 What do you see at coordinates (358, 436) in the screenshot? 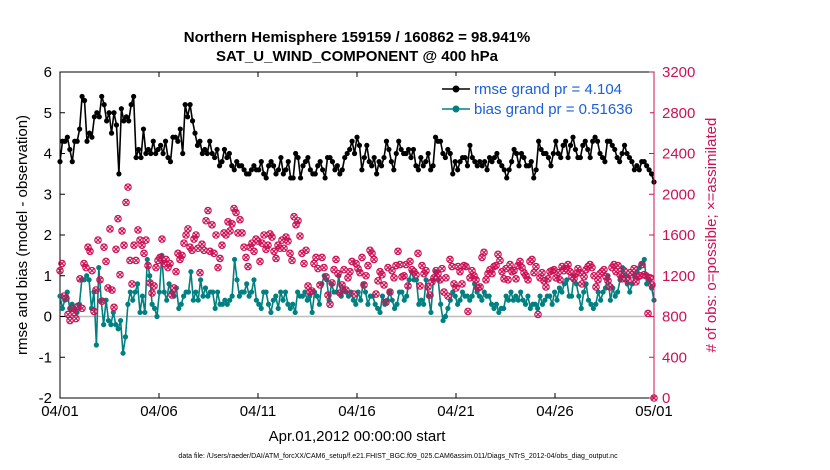
I see `x-axis-label: Apr.01,2012 00:00:00 start` at bounding box center [358, 436].